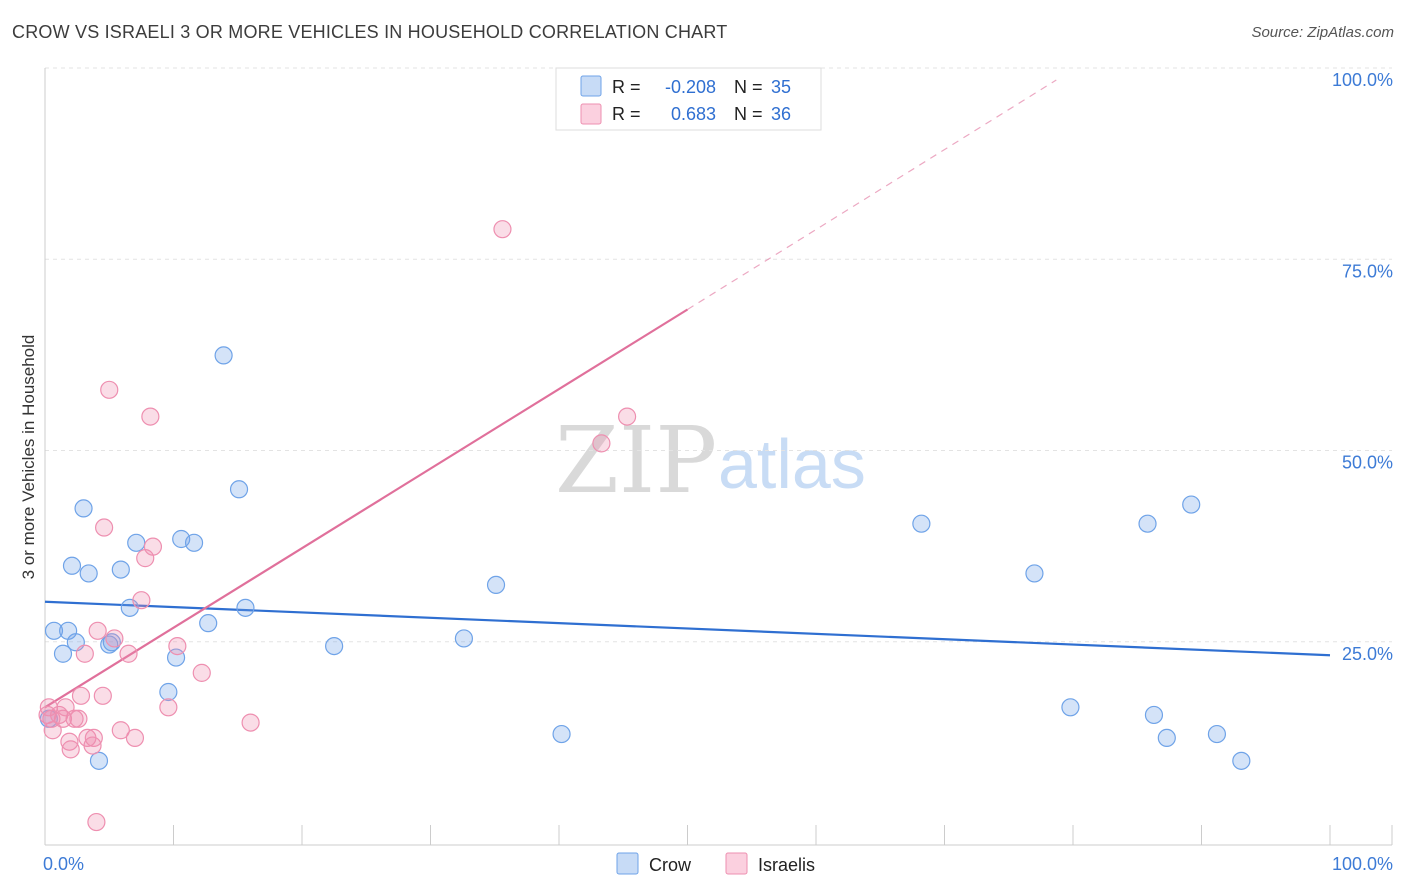  What do you see at coordinates (627, 863) in the screenshot?
I see `legend-swatch-crow-bottom` at bounding box center [627, 863].